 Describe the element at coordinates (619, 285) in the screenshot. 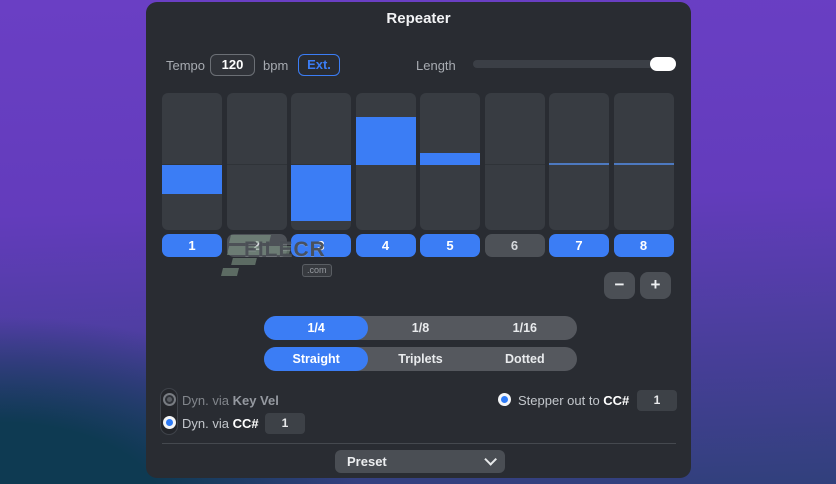

I see `remove-step-button: −` at that location.